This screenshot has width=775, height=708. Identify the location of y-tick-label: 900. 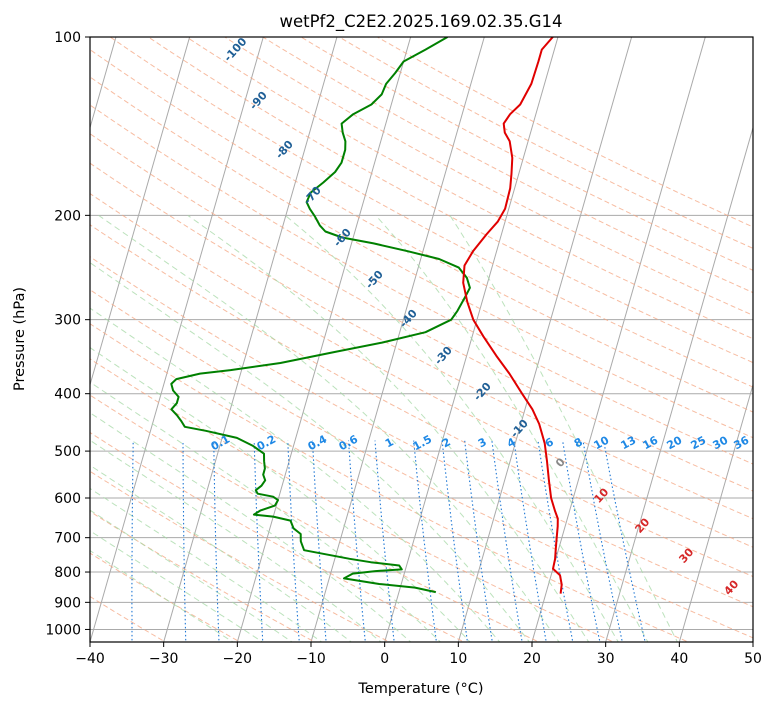
(67, 603).